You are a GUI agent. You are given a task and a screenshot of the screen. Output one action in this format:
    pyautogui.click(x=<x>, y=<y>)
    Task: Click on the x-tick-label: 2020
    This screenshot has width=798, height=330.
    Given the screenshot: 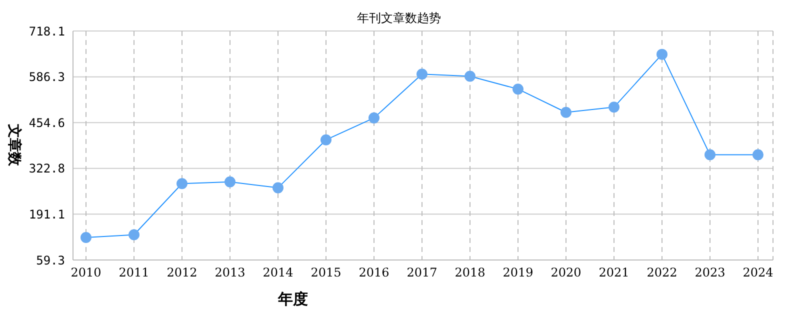 What is the action you would take?
    pyautogui.click(x=566, y=273)
    